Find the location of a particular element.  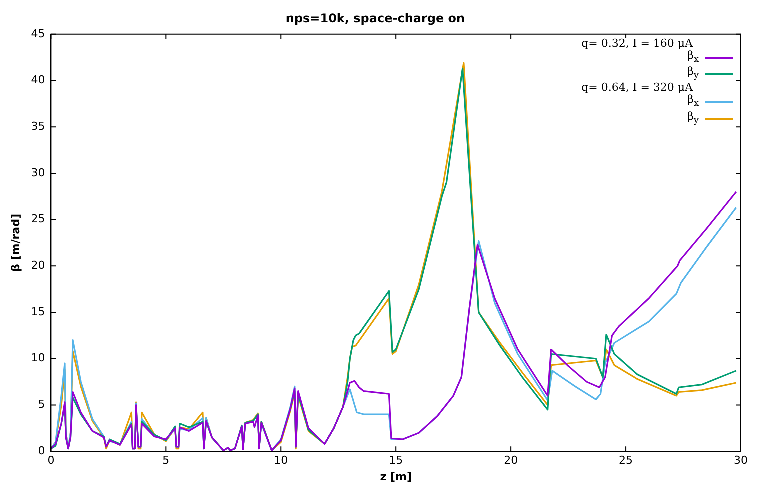

x-axis-title: z [m] is located at coordinates (396, 477).